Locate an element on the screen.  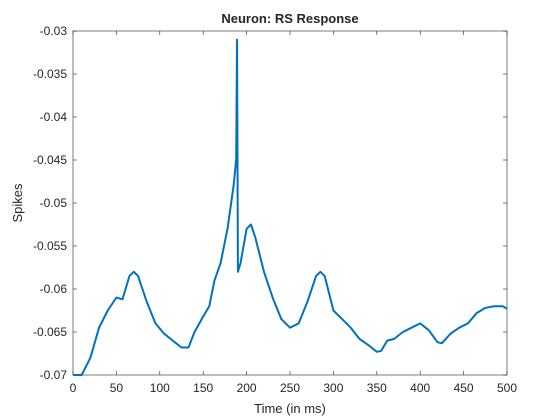
y-tick-label: -0.055 is located at coordinates (50, 246).